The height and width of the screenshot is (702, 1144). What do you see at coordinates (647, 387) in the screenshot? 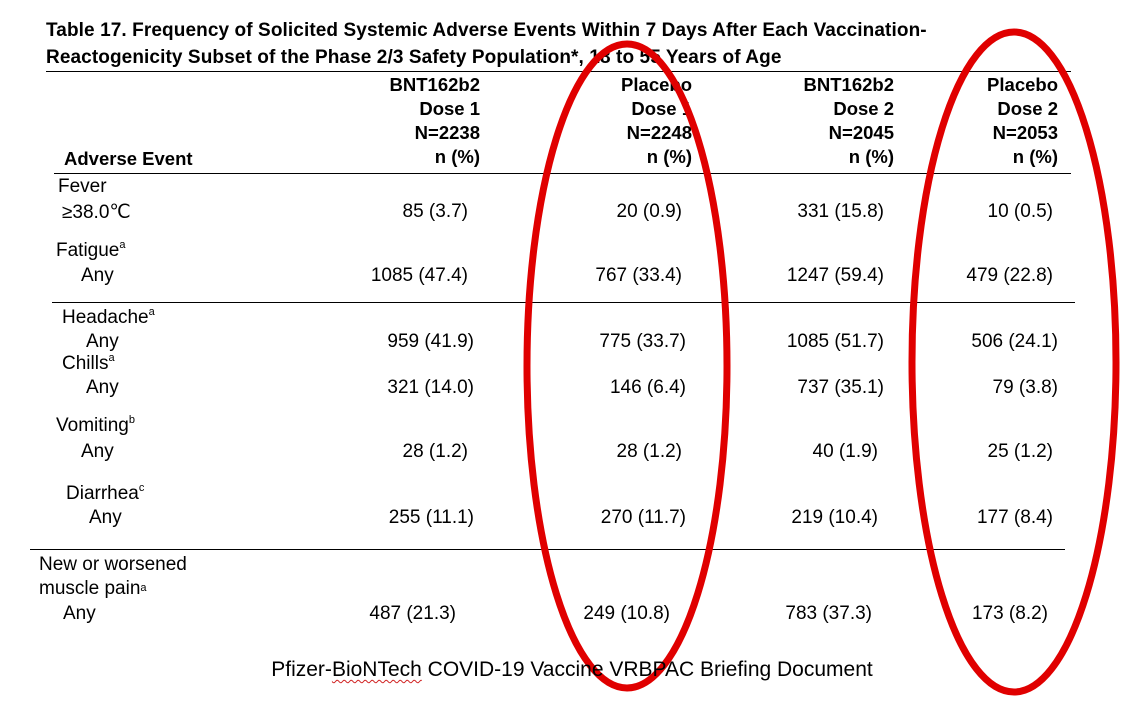
I see `cell-chills-col2: 146 (6.4)` at bounding box center [647, 387].